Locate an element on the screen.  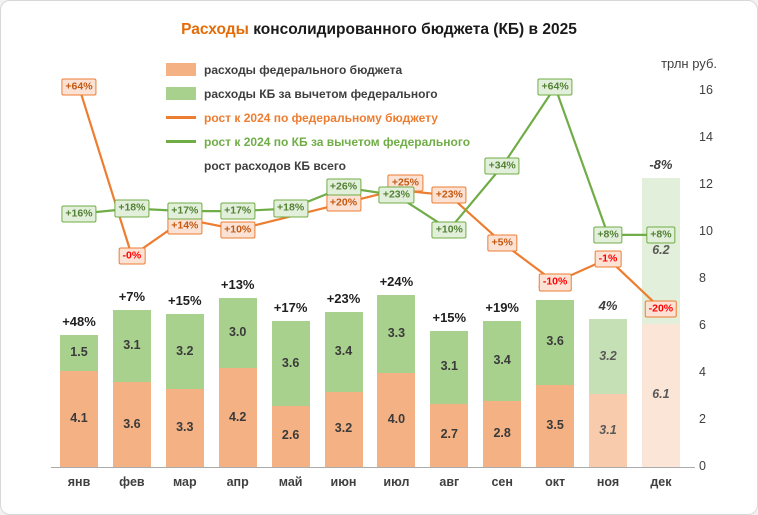
legend-label: рост расходов КБ всего is located at coordinates (275, 165).